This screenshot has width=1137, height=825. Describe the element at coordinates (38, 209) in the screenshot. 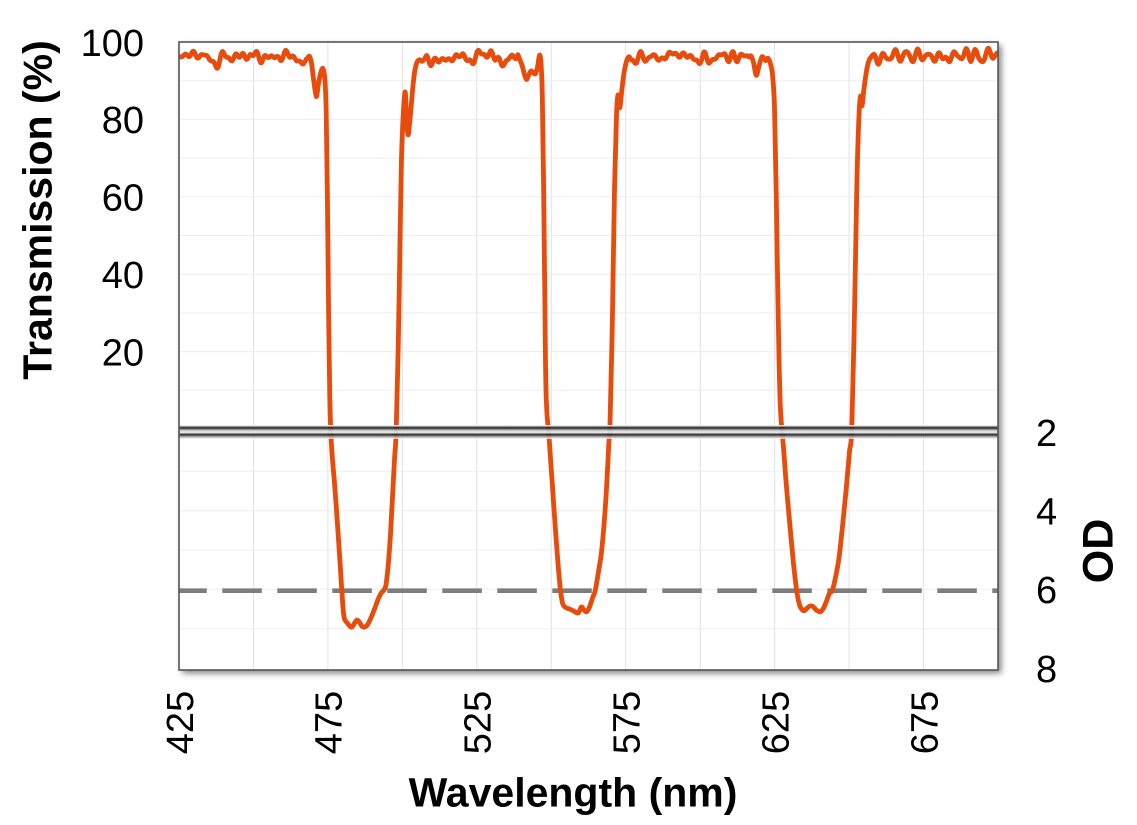

I see `svg-text: Transmission (%)` at that location.